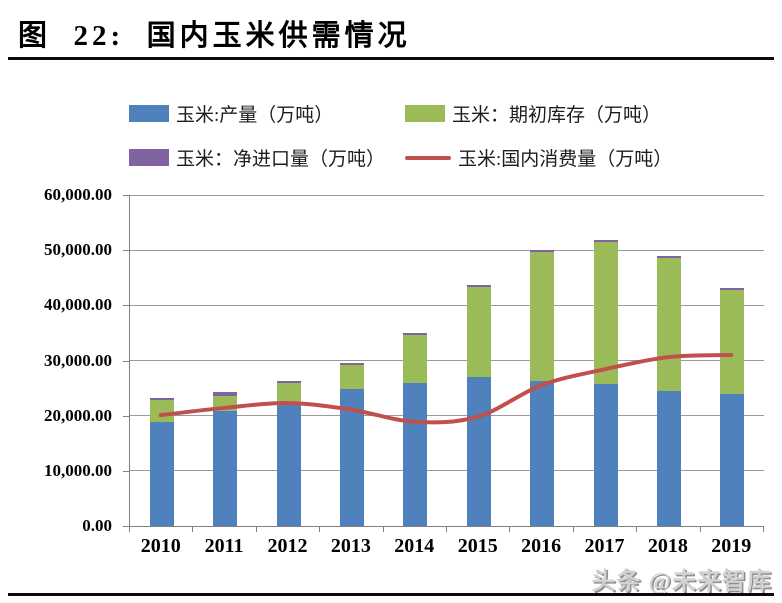 Image resolution: width=782 pixels, height=603 pixels. What do you see at coordinates (78, 250) in the screenshot?
I see `y-axis-tick-label: 50,000.00` at bounding box center [78, 250].